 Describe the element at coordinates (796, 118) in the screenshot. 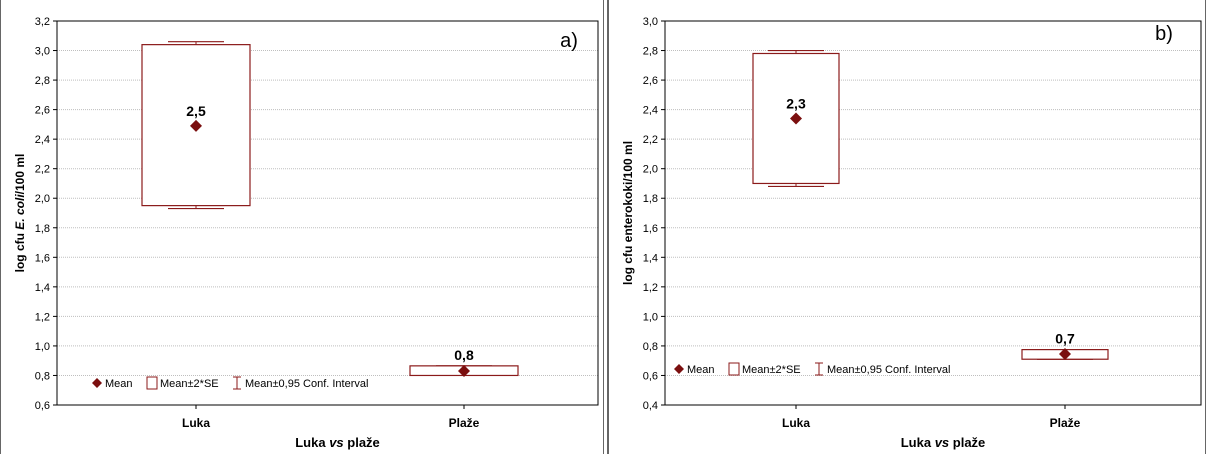

I see `mean-marker-b-luka` at that location.